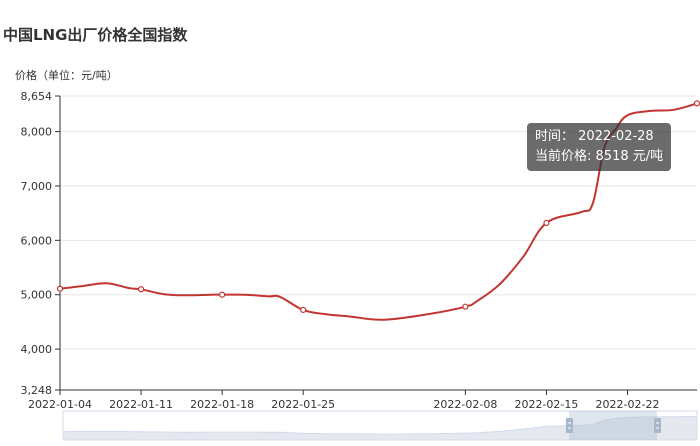 Image resolution: width=700 pixels, height=446 pixels. Describe the element at coordinates (303, 404) in the screenshot. I see `x-tick-label: 2022-01-25` at that location.